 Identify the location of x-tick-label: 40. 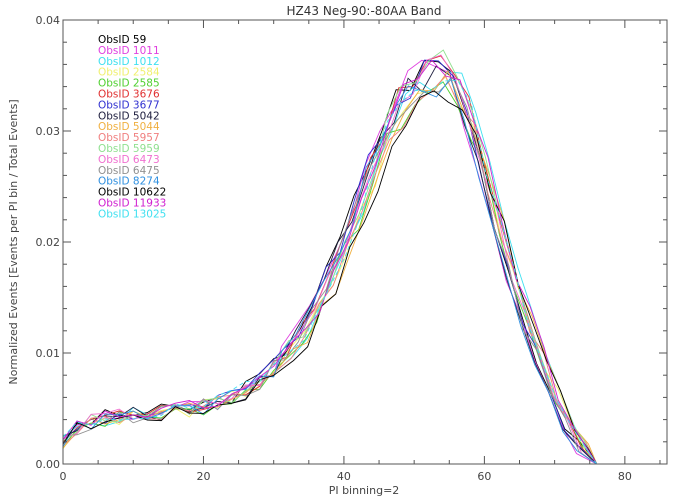
(344, 476).